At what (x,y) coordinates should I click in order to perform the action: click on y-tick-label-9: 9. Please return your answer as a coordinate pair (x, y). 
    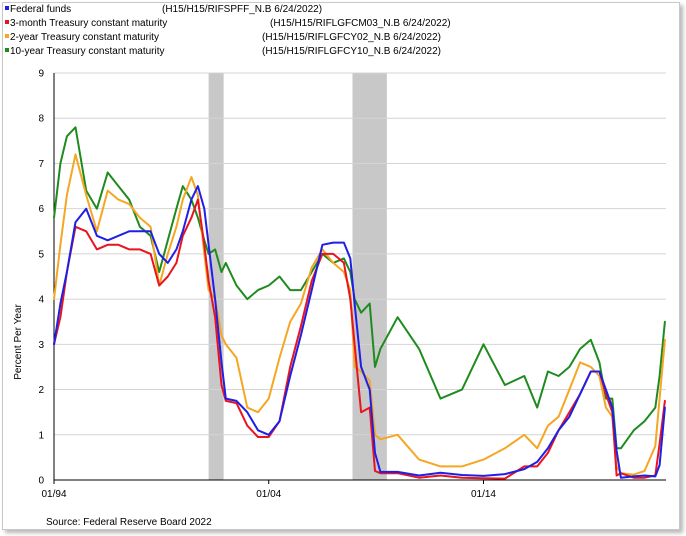
    Looking at the image, I should click on (41, 74).